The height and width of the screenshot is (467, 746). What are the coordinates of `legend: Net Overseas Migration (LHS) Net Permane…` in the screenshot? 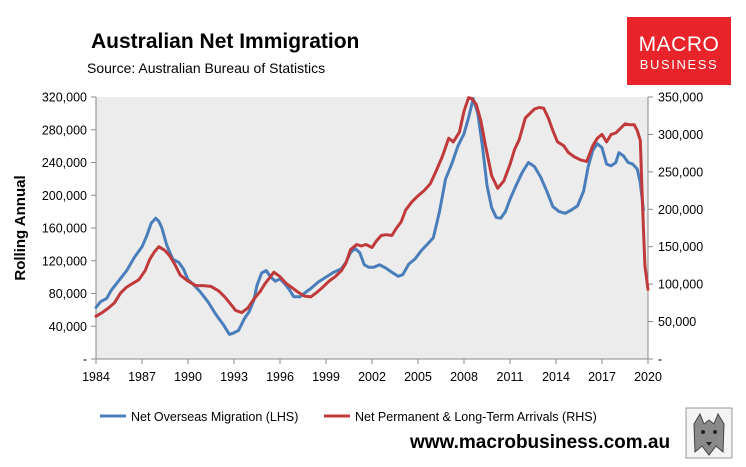 It's located at (348, 417).